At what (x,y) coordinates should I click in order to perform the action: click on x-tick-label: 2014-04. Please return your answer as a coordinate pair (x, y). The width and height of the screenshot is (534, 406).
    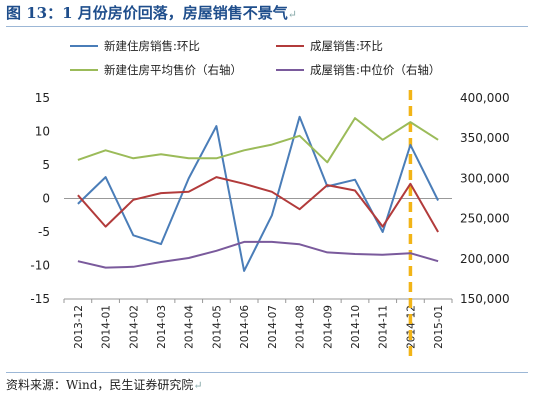
    Looking at the image, I should click on (190, 327).